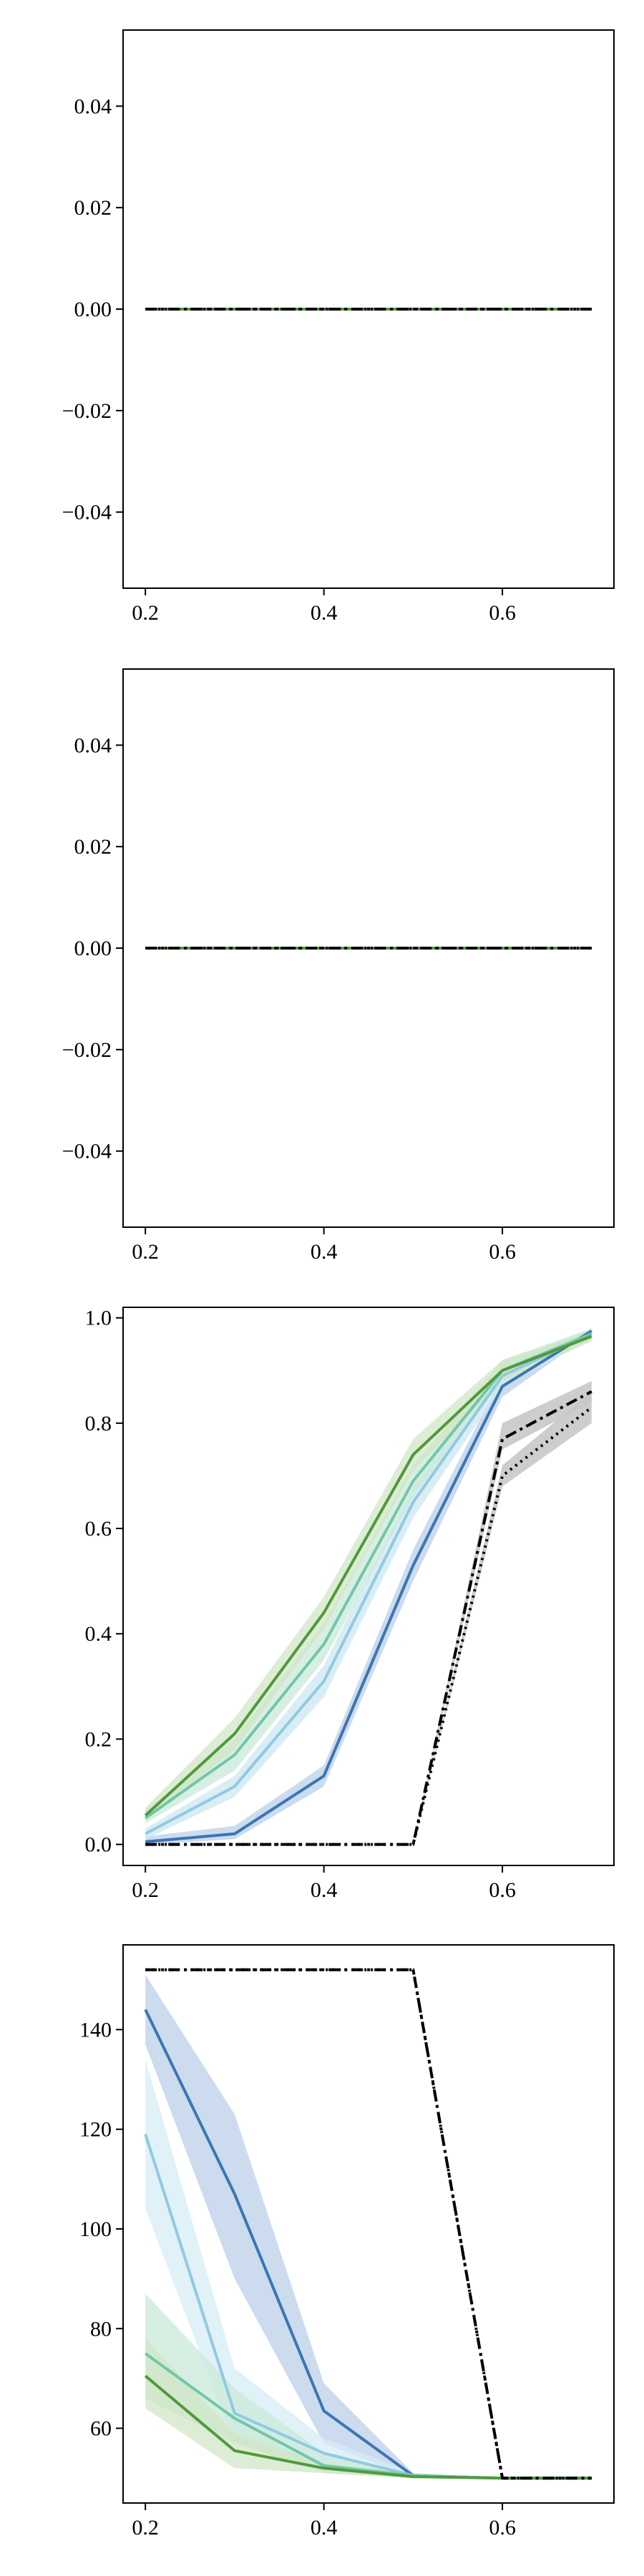 The image size is (644, 2576). What do you see at coordinates (98, 1845) in the screenshot?
I see `y-tick-label: 0.0` at bounding box center [98, 1845].